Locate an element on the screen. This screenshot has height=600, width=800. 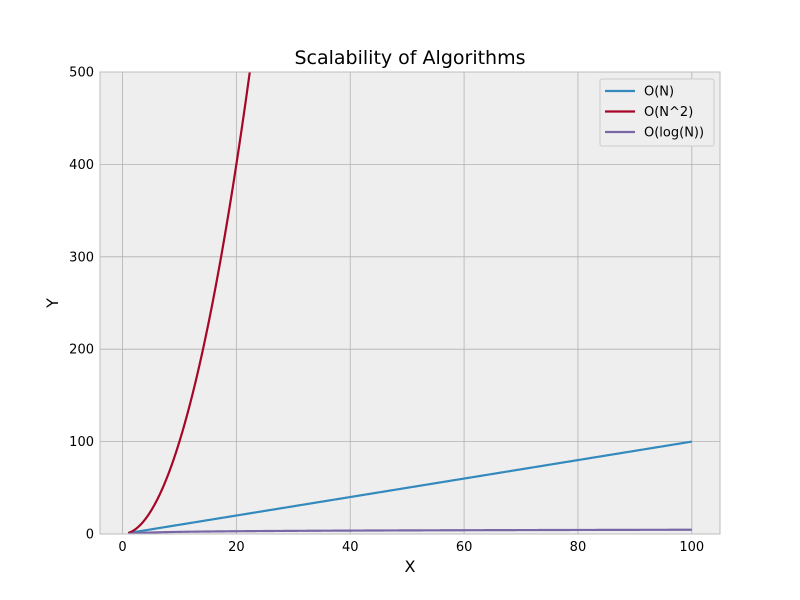
chart-title: Scalability of Algorithms is located at coordinates (409, 58).